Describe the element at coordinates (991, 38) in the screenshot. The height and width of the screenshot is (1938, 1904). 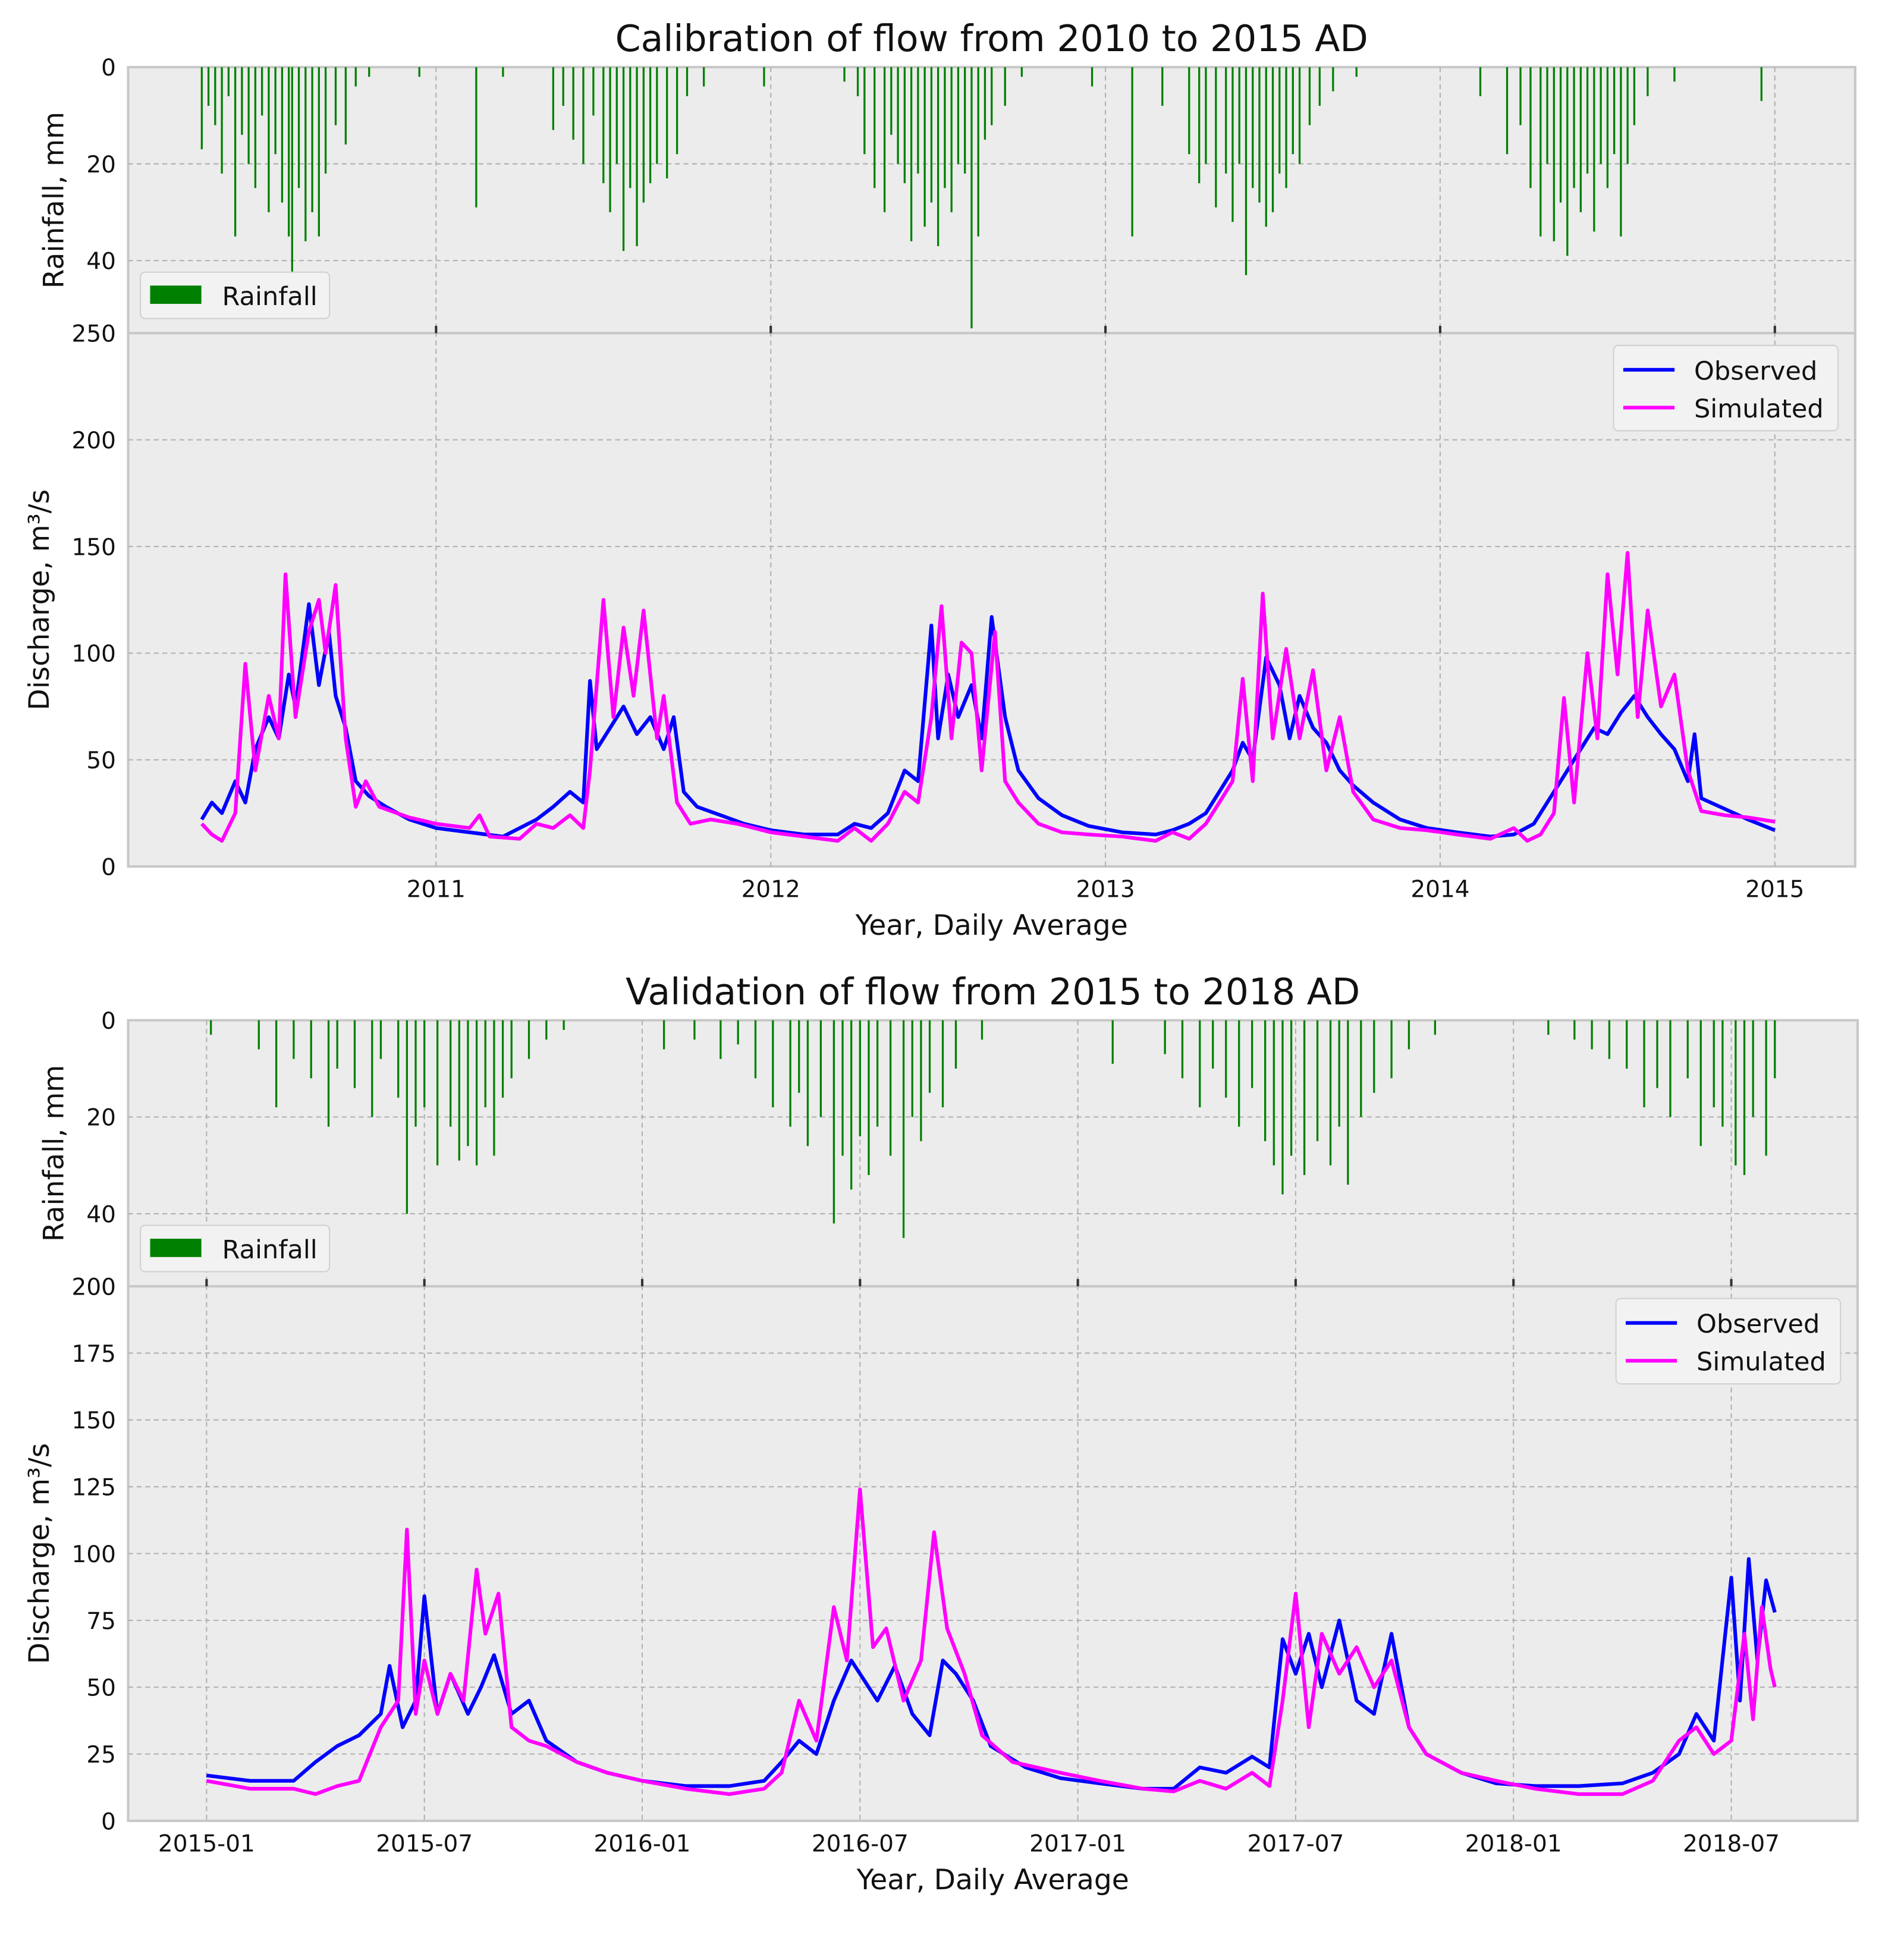
I see `chart-title: Calibration of flow from 2010 to 2015 AD` at that location.